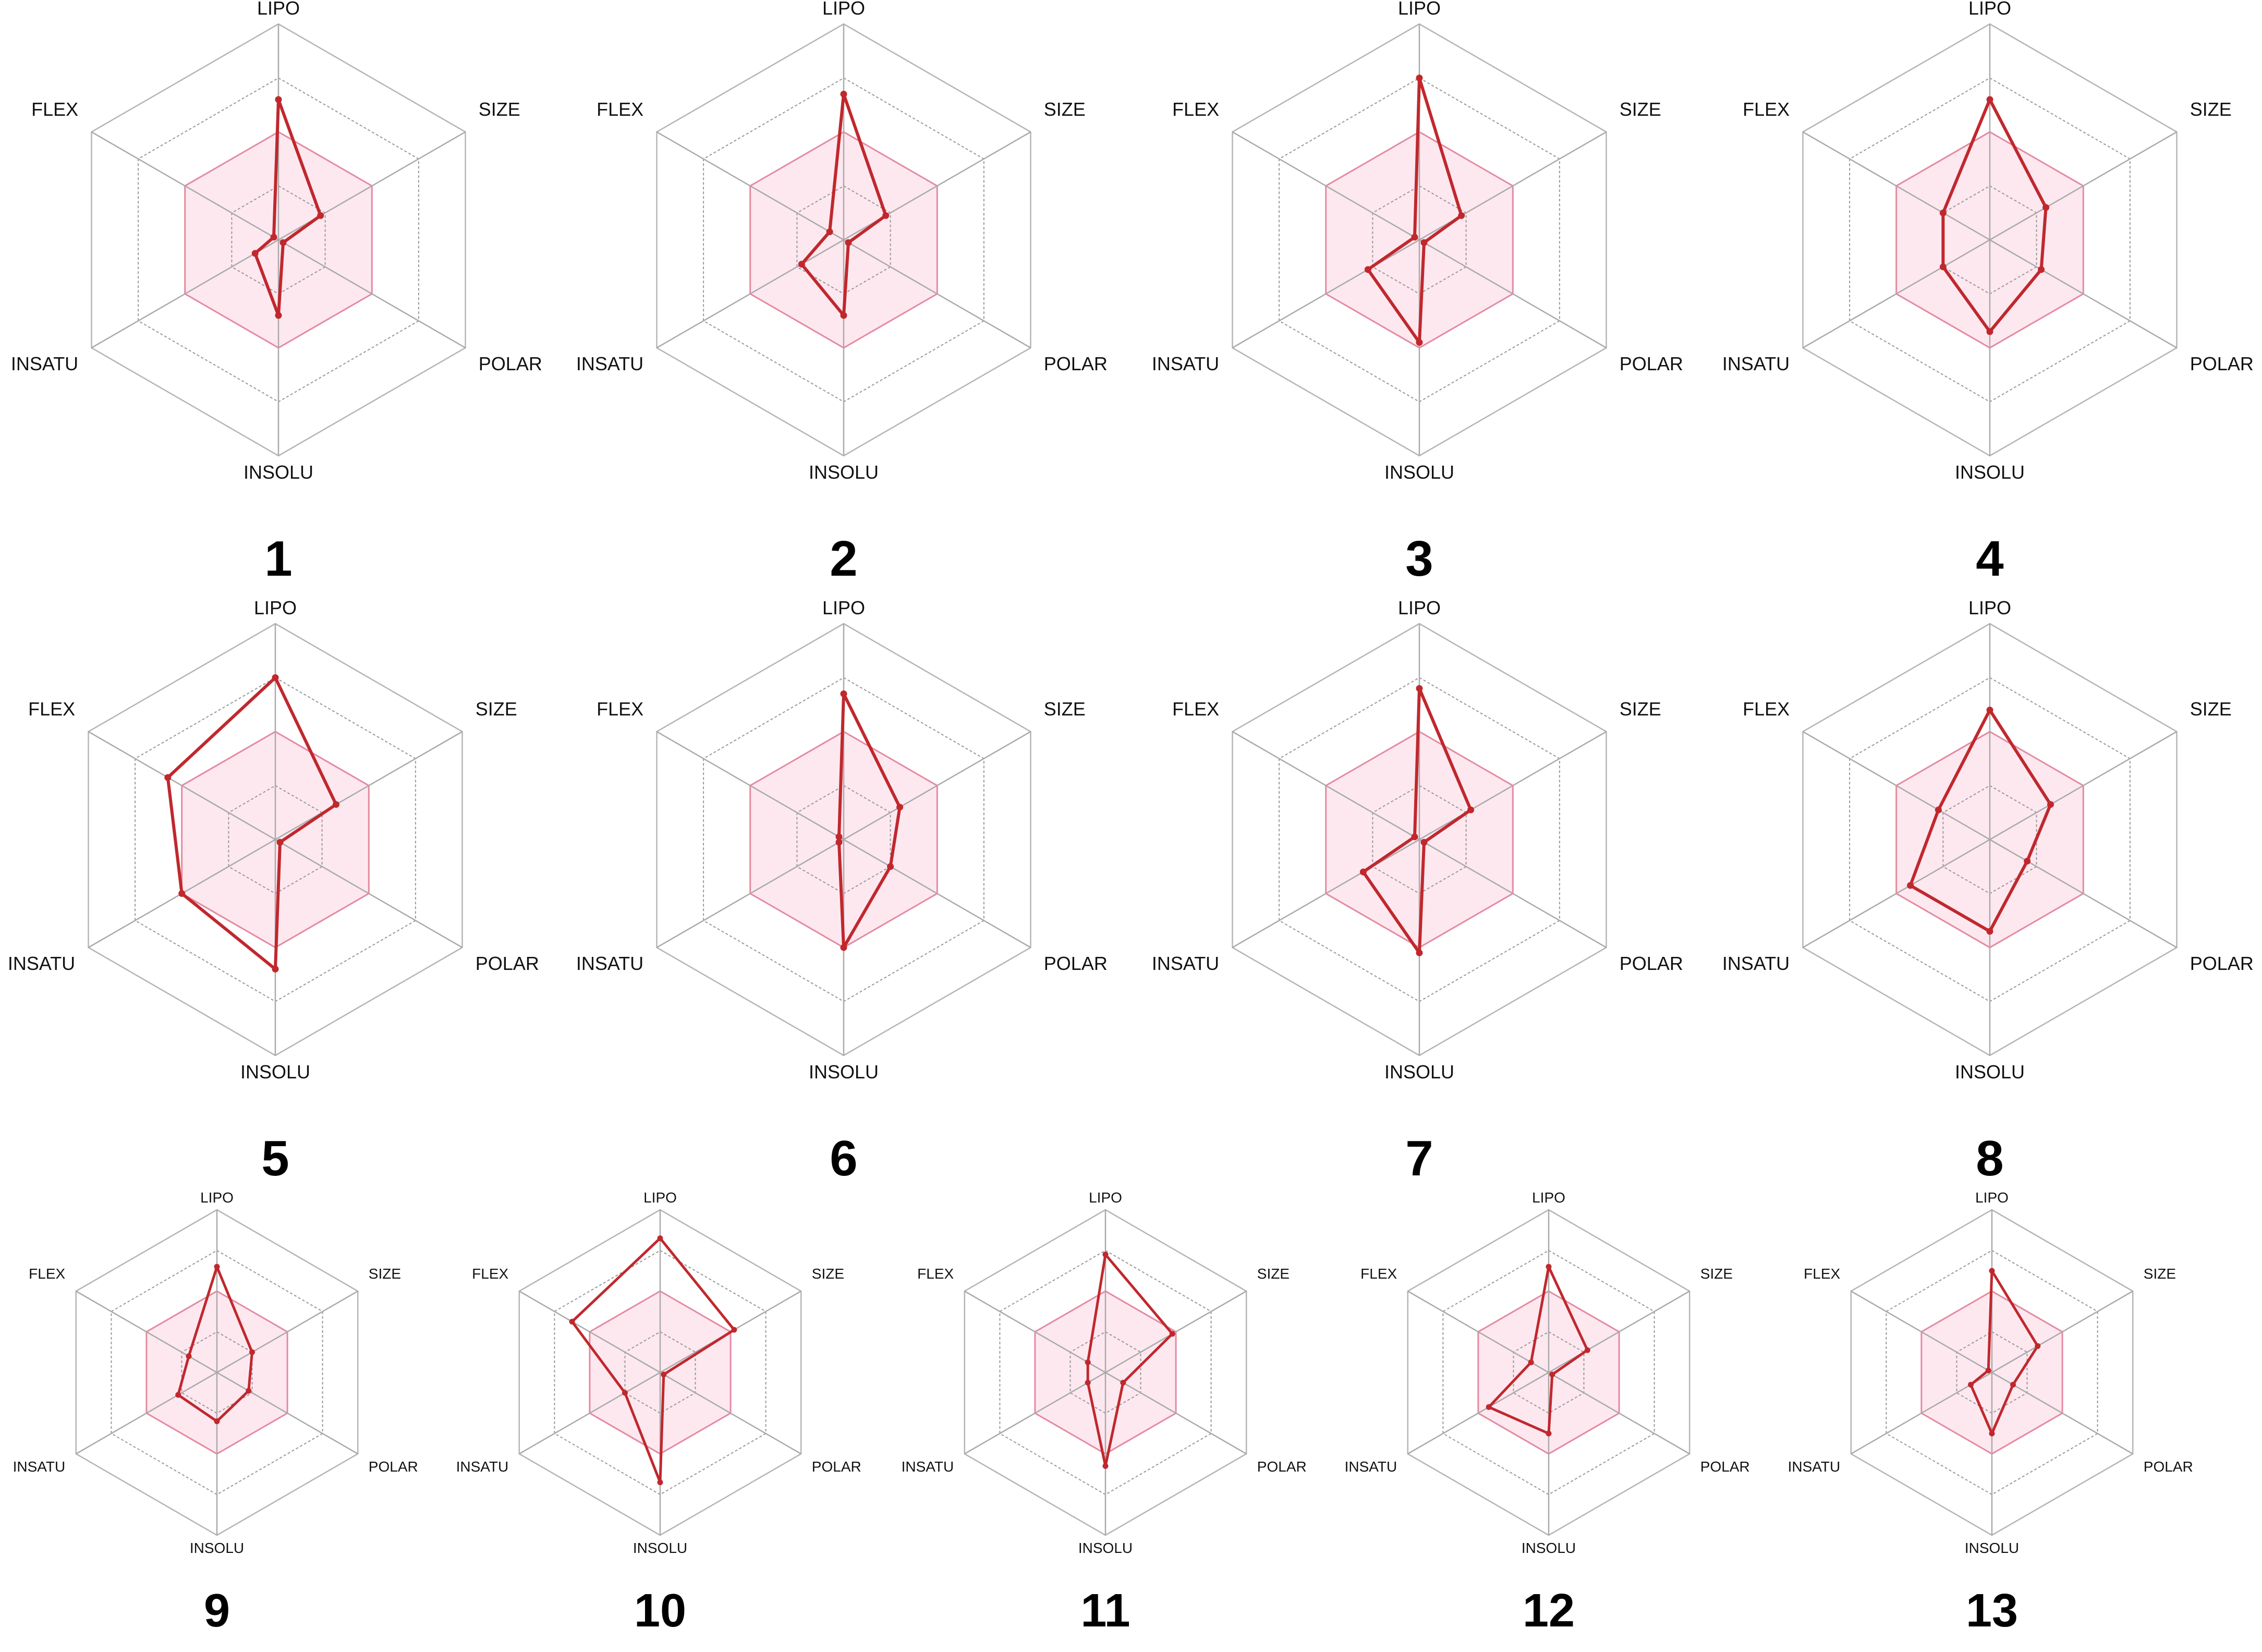  What do you see at coordinates (844, 1158) in the screenshot?
I see `panel-number: 6` at bounding box center [844, 1158].